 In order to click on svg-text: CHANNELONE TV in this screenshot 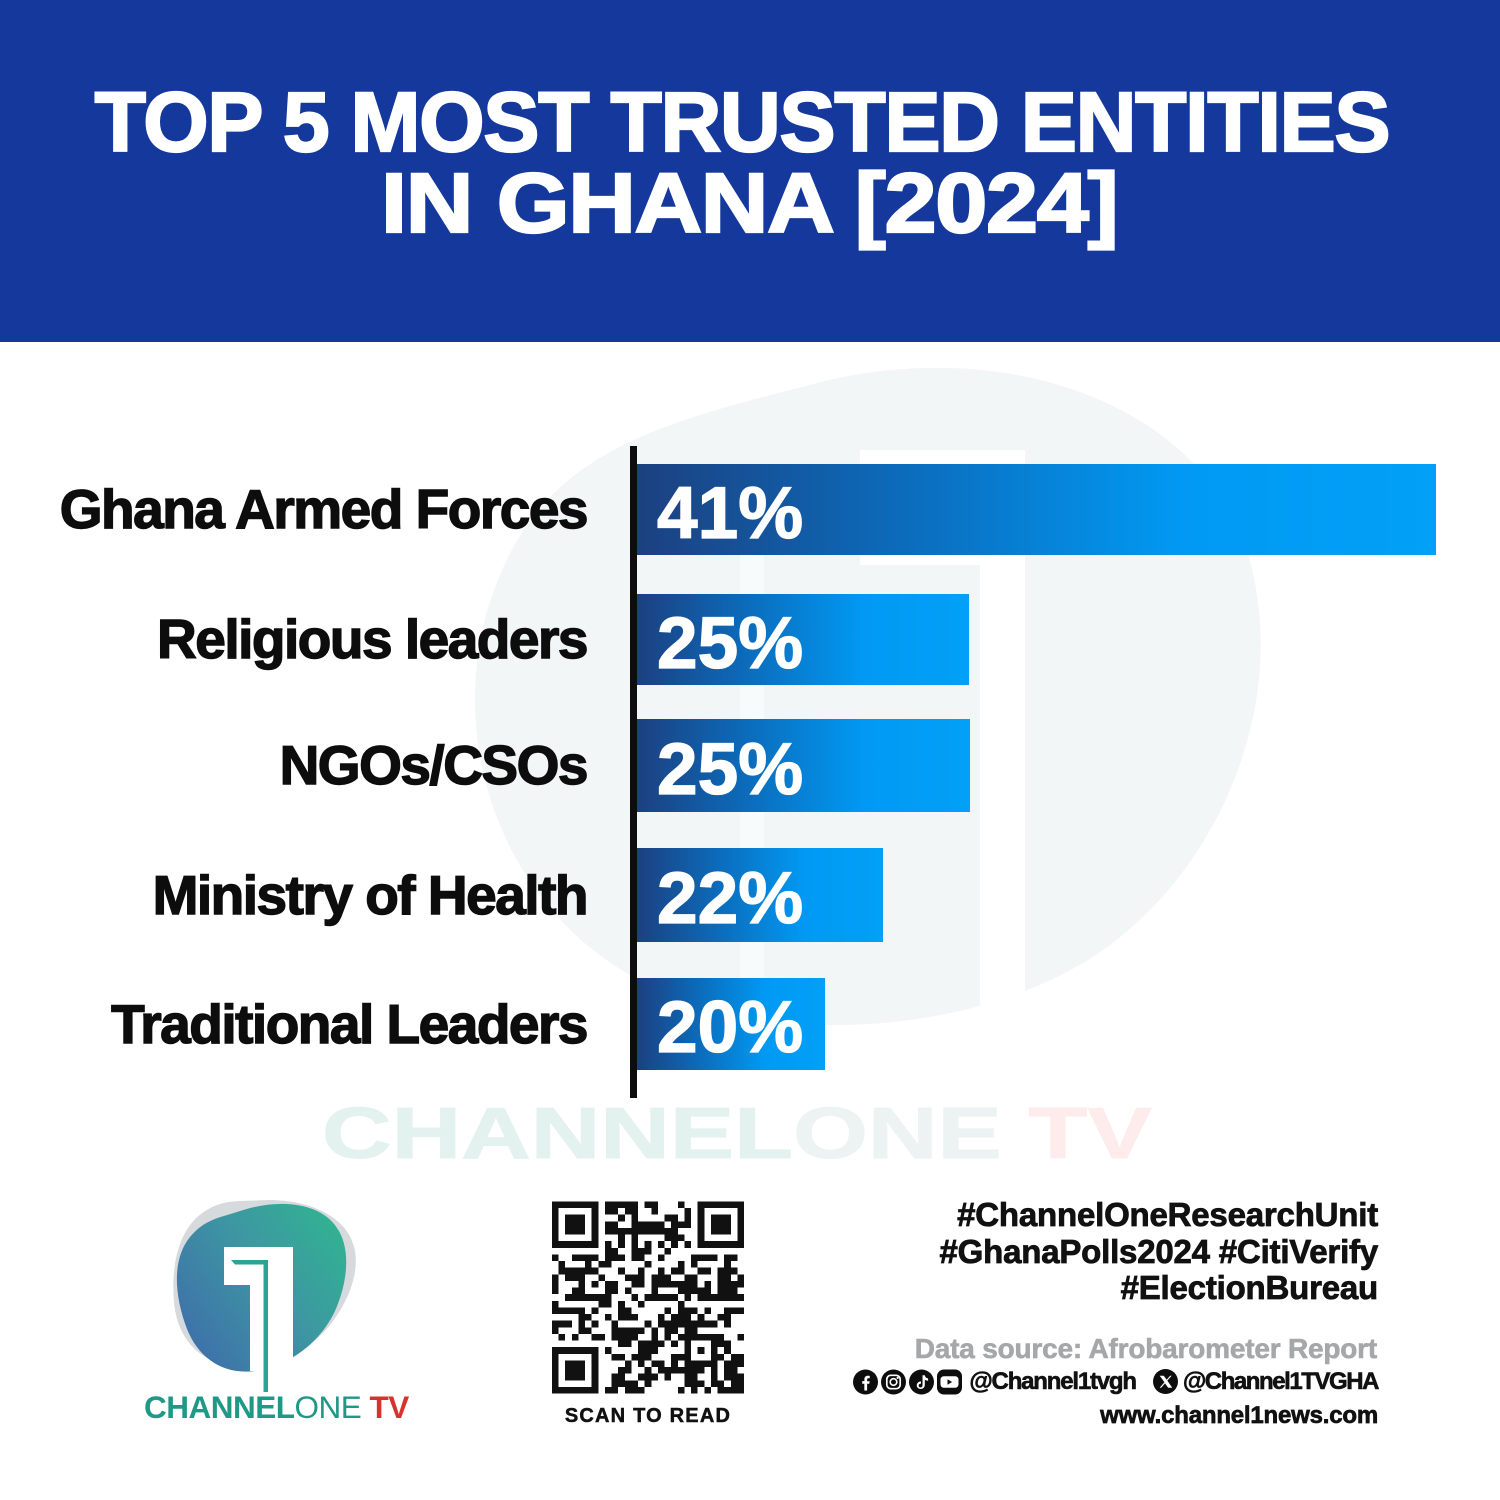, I will do `click(276, 1407)`.